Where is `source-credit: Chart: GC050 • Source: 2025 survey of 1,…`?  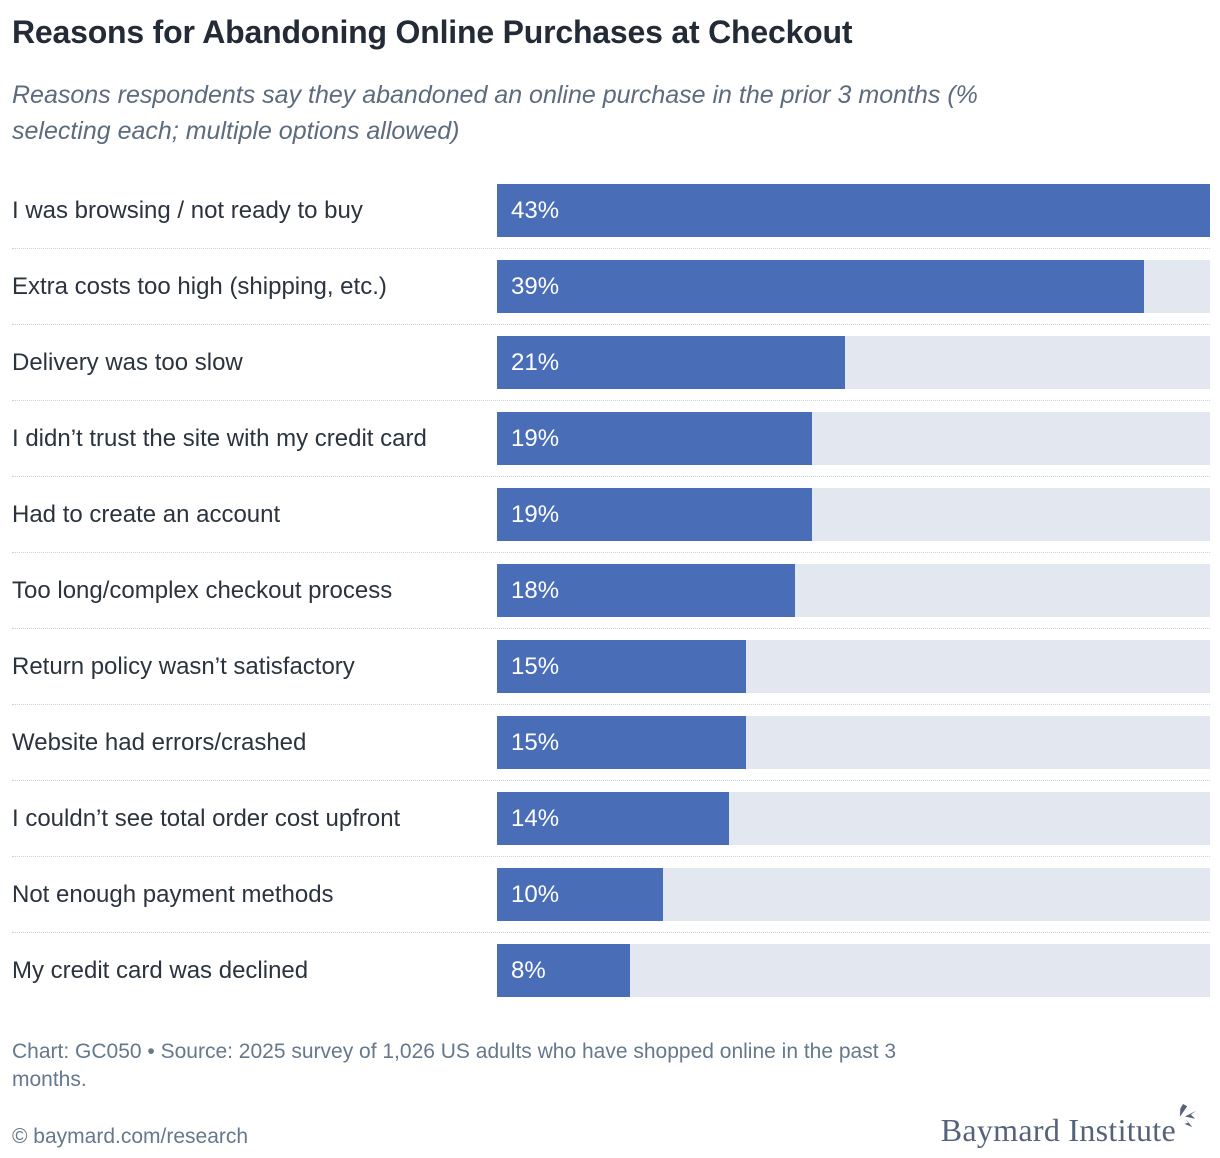
source-credit: Chart: GC050 • Source: 2025 survey of 1,… is located at coordinates (454, 1066).